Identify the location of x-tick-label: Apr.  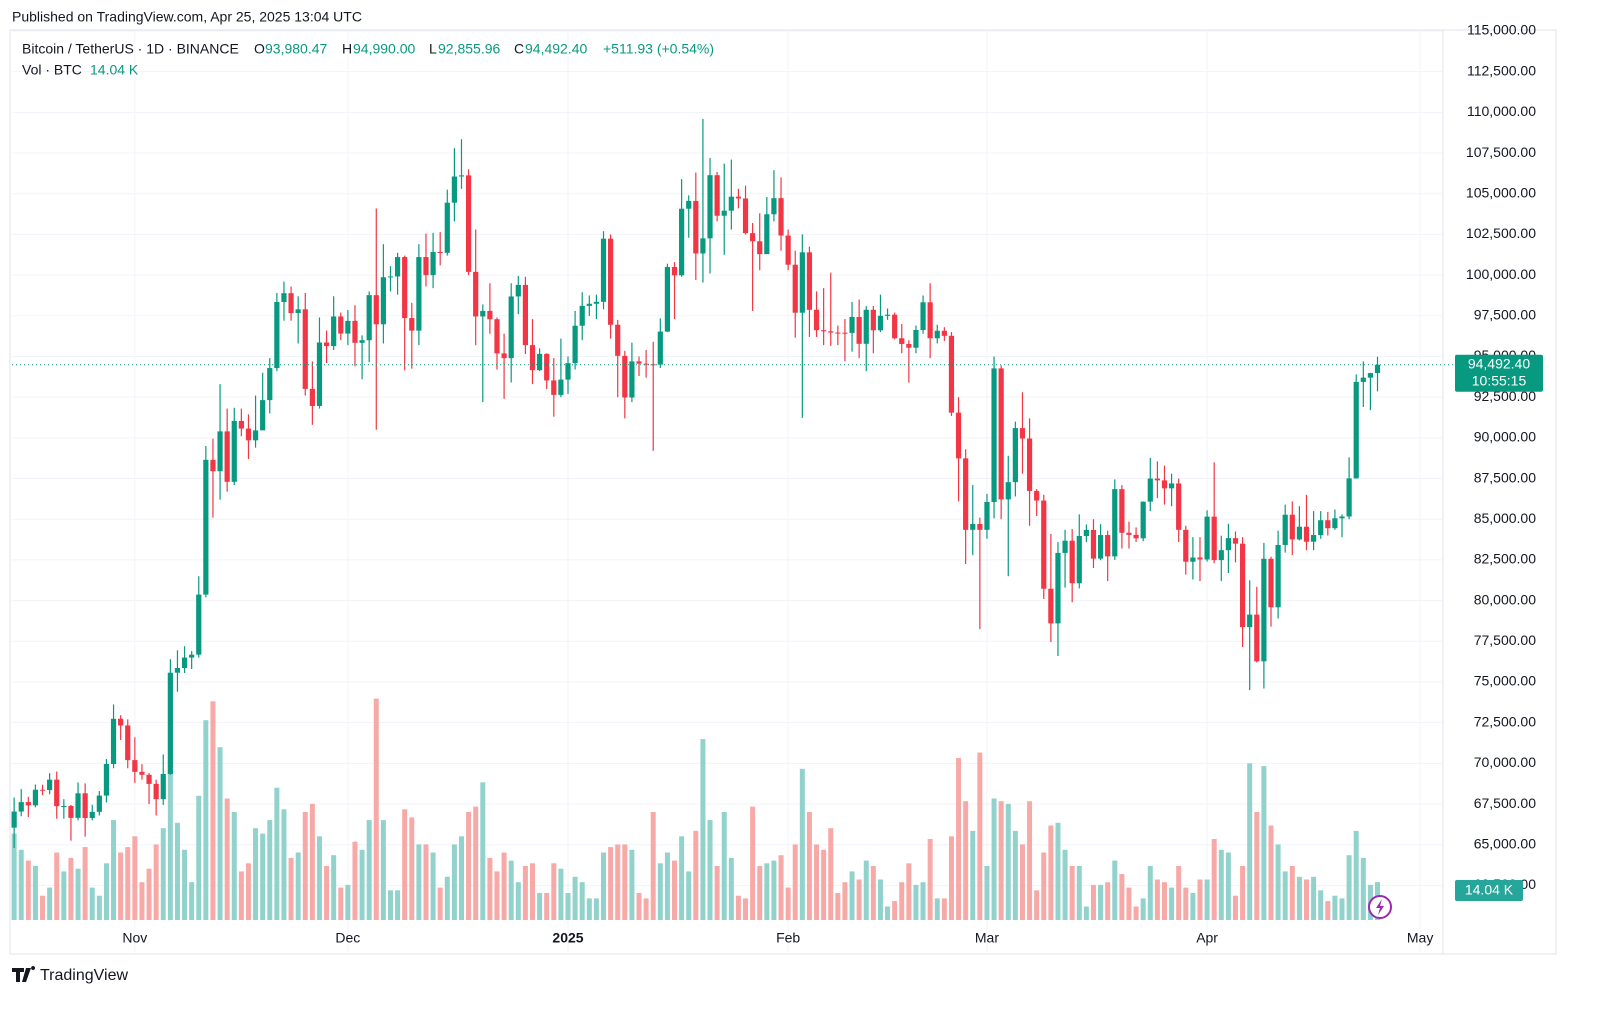
(1207, 938).